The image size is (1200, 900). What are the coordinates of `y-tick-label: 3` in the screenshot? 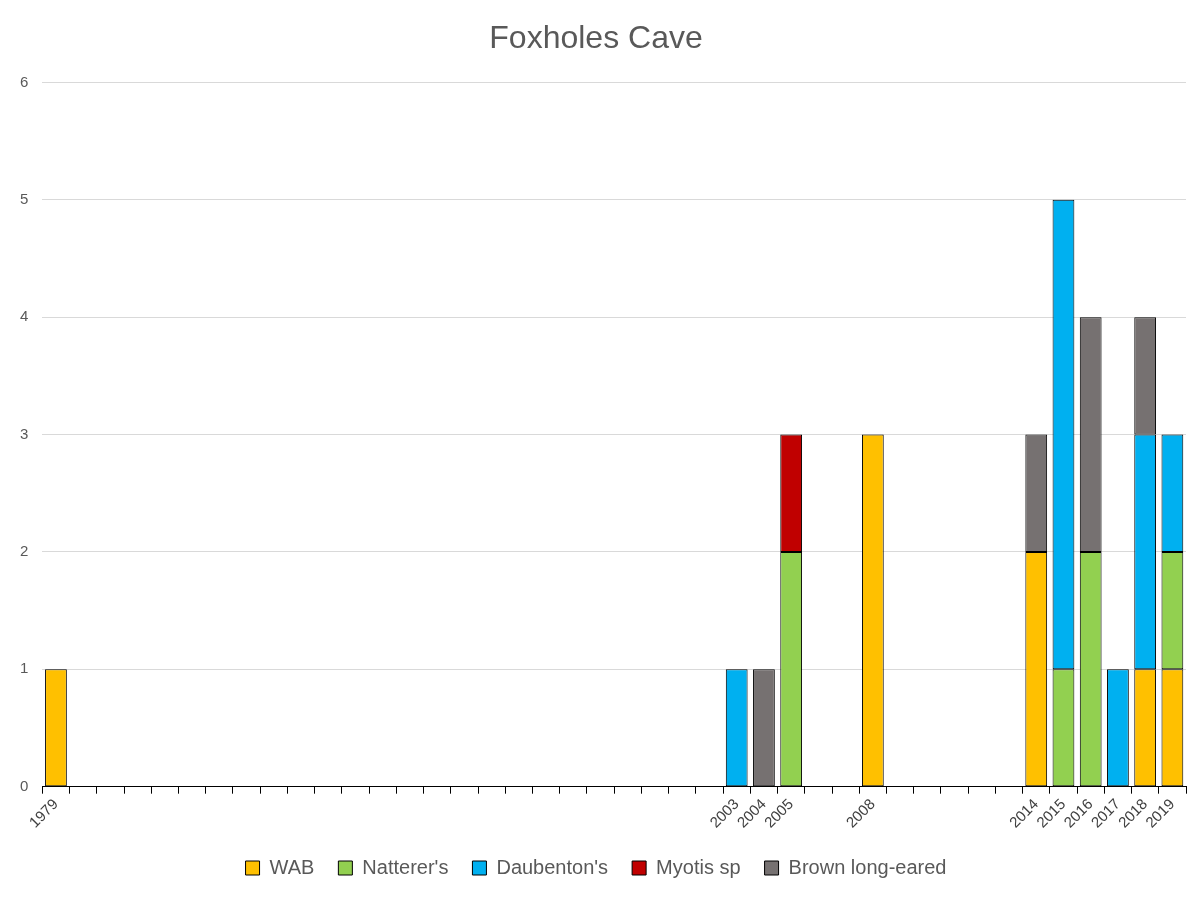 It's located at (24, 433).